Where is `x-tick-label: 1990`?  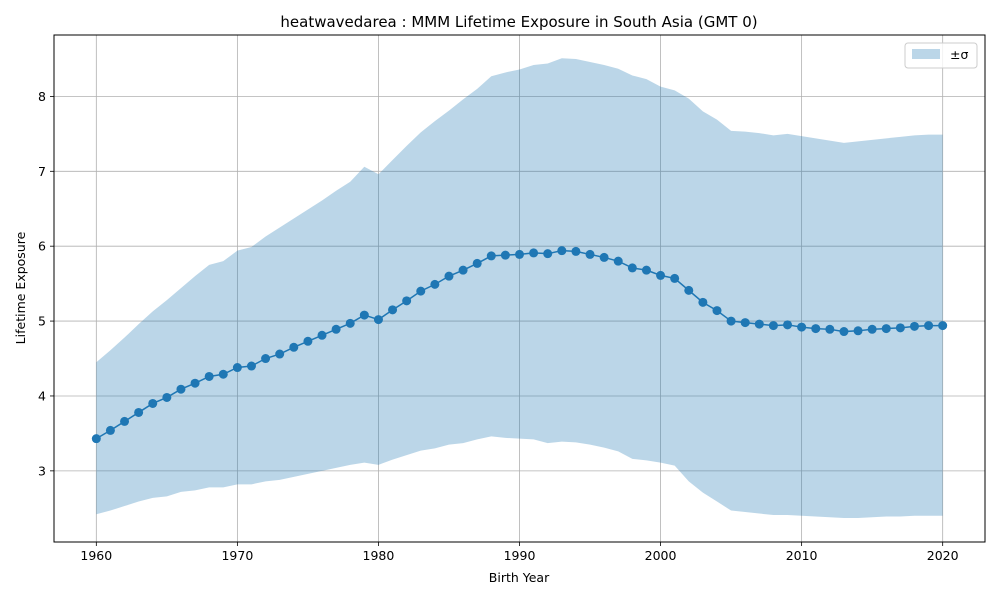
x-tick-label: 1990 is located at coordinates (520, 555).